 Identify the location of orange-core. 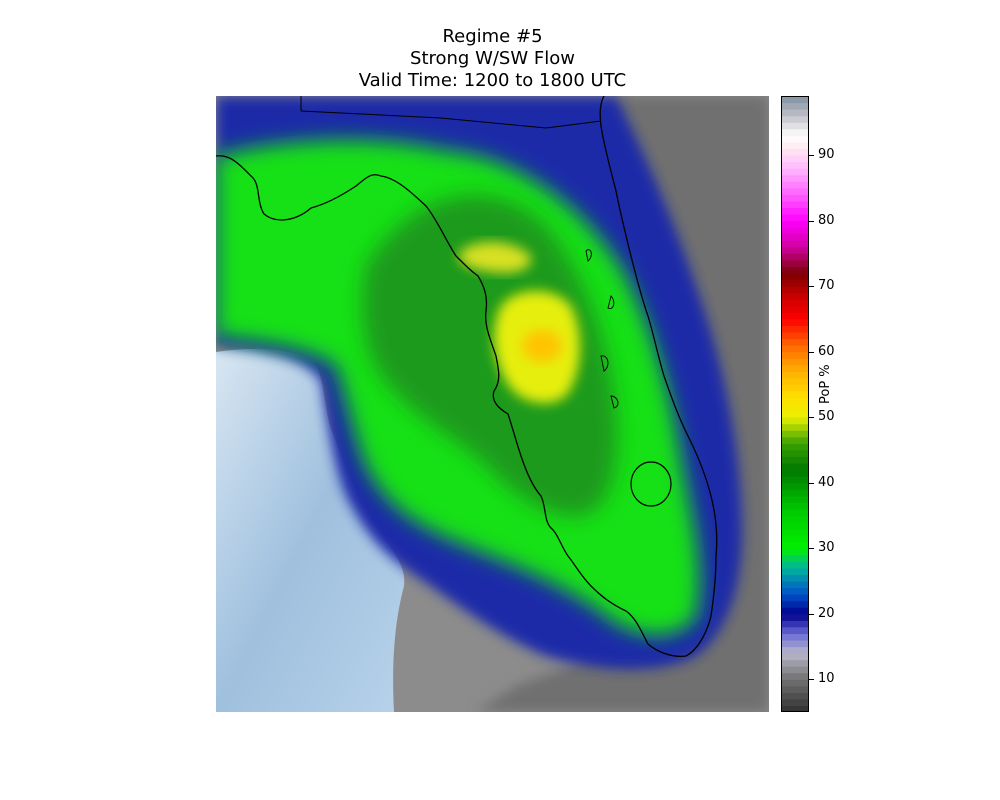
(542, 346).